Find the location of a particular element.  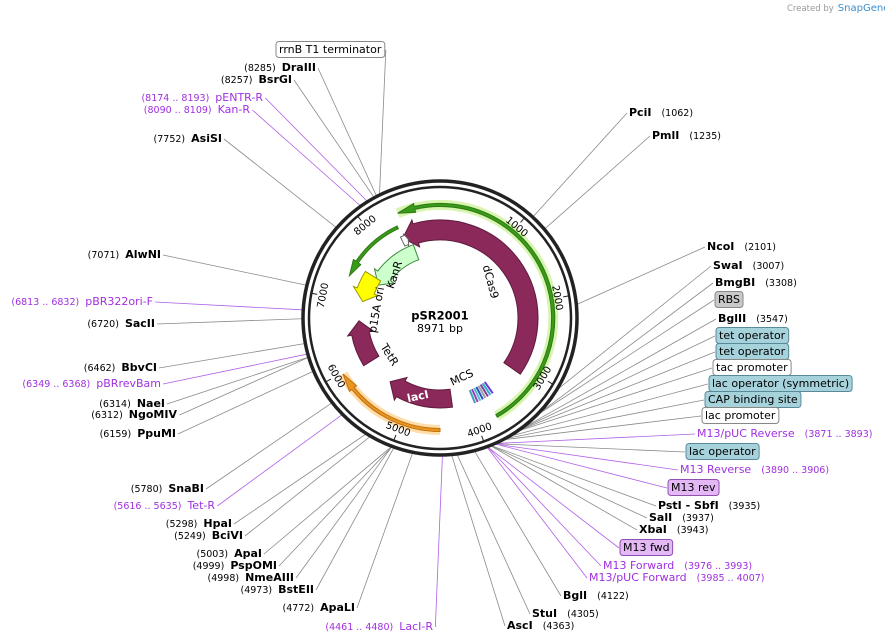

label-position: (3937) is located at coordinates (698, 518).